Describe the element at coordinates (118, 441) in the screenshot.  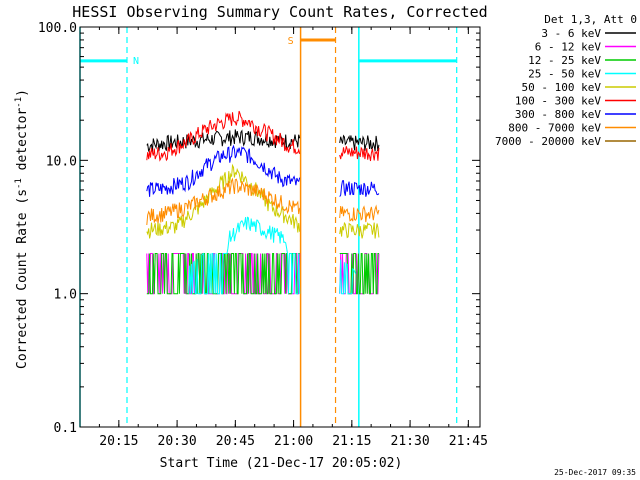
I see `x-tick-label: 20:15` at that location.